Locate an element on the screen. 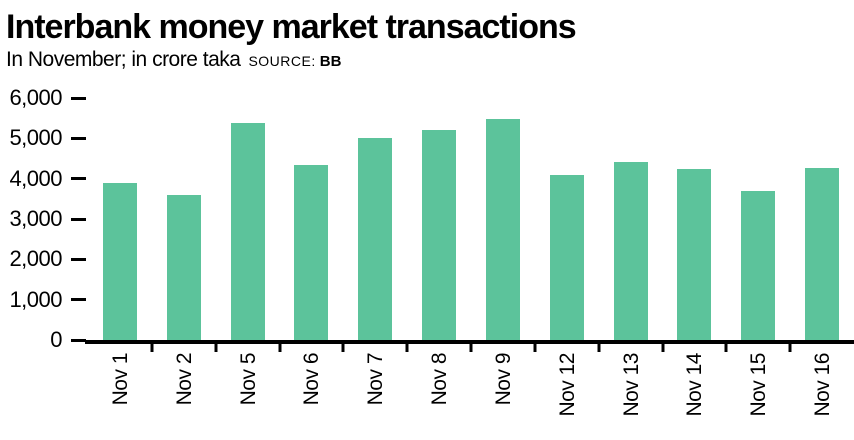  y-tick: 6,000 is located at coordinates (47, 98).